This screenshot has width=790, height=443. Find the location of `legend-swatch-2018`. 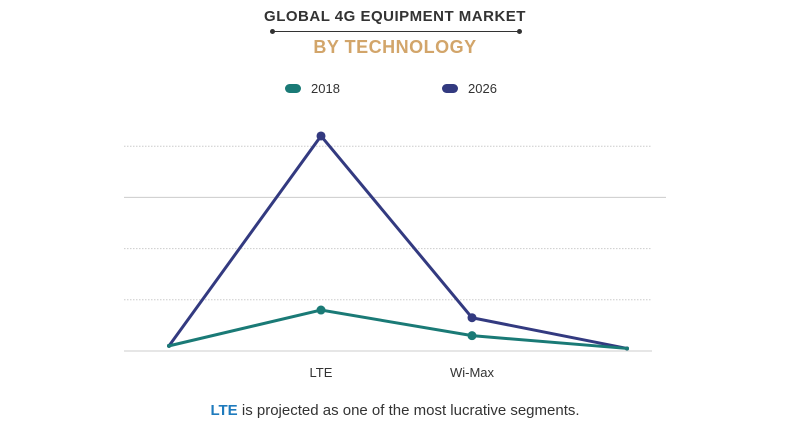

legend-swatch-2018 is located at coordinates (293, 88).